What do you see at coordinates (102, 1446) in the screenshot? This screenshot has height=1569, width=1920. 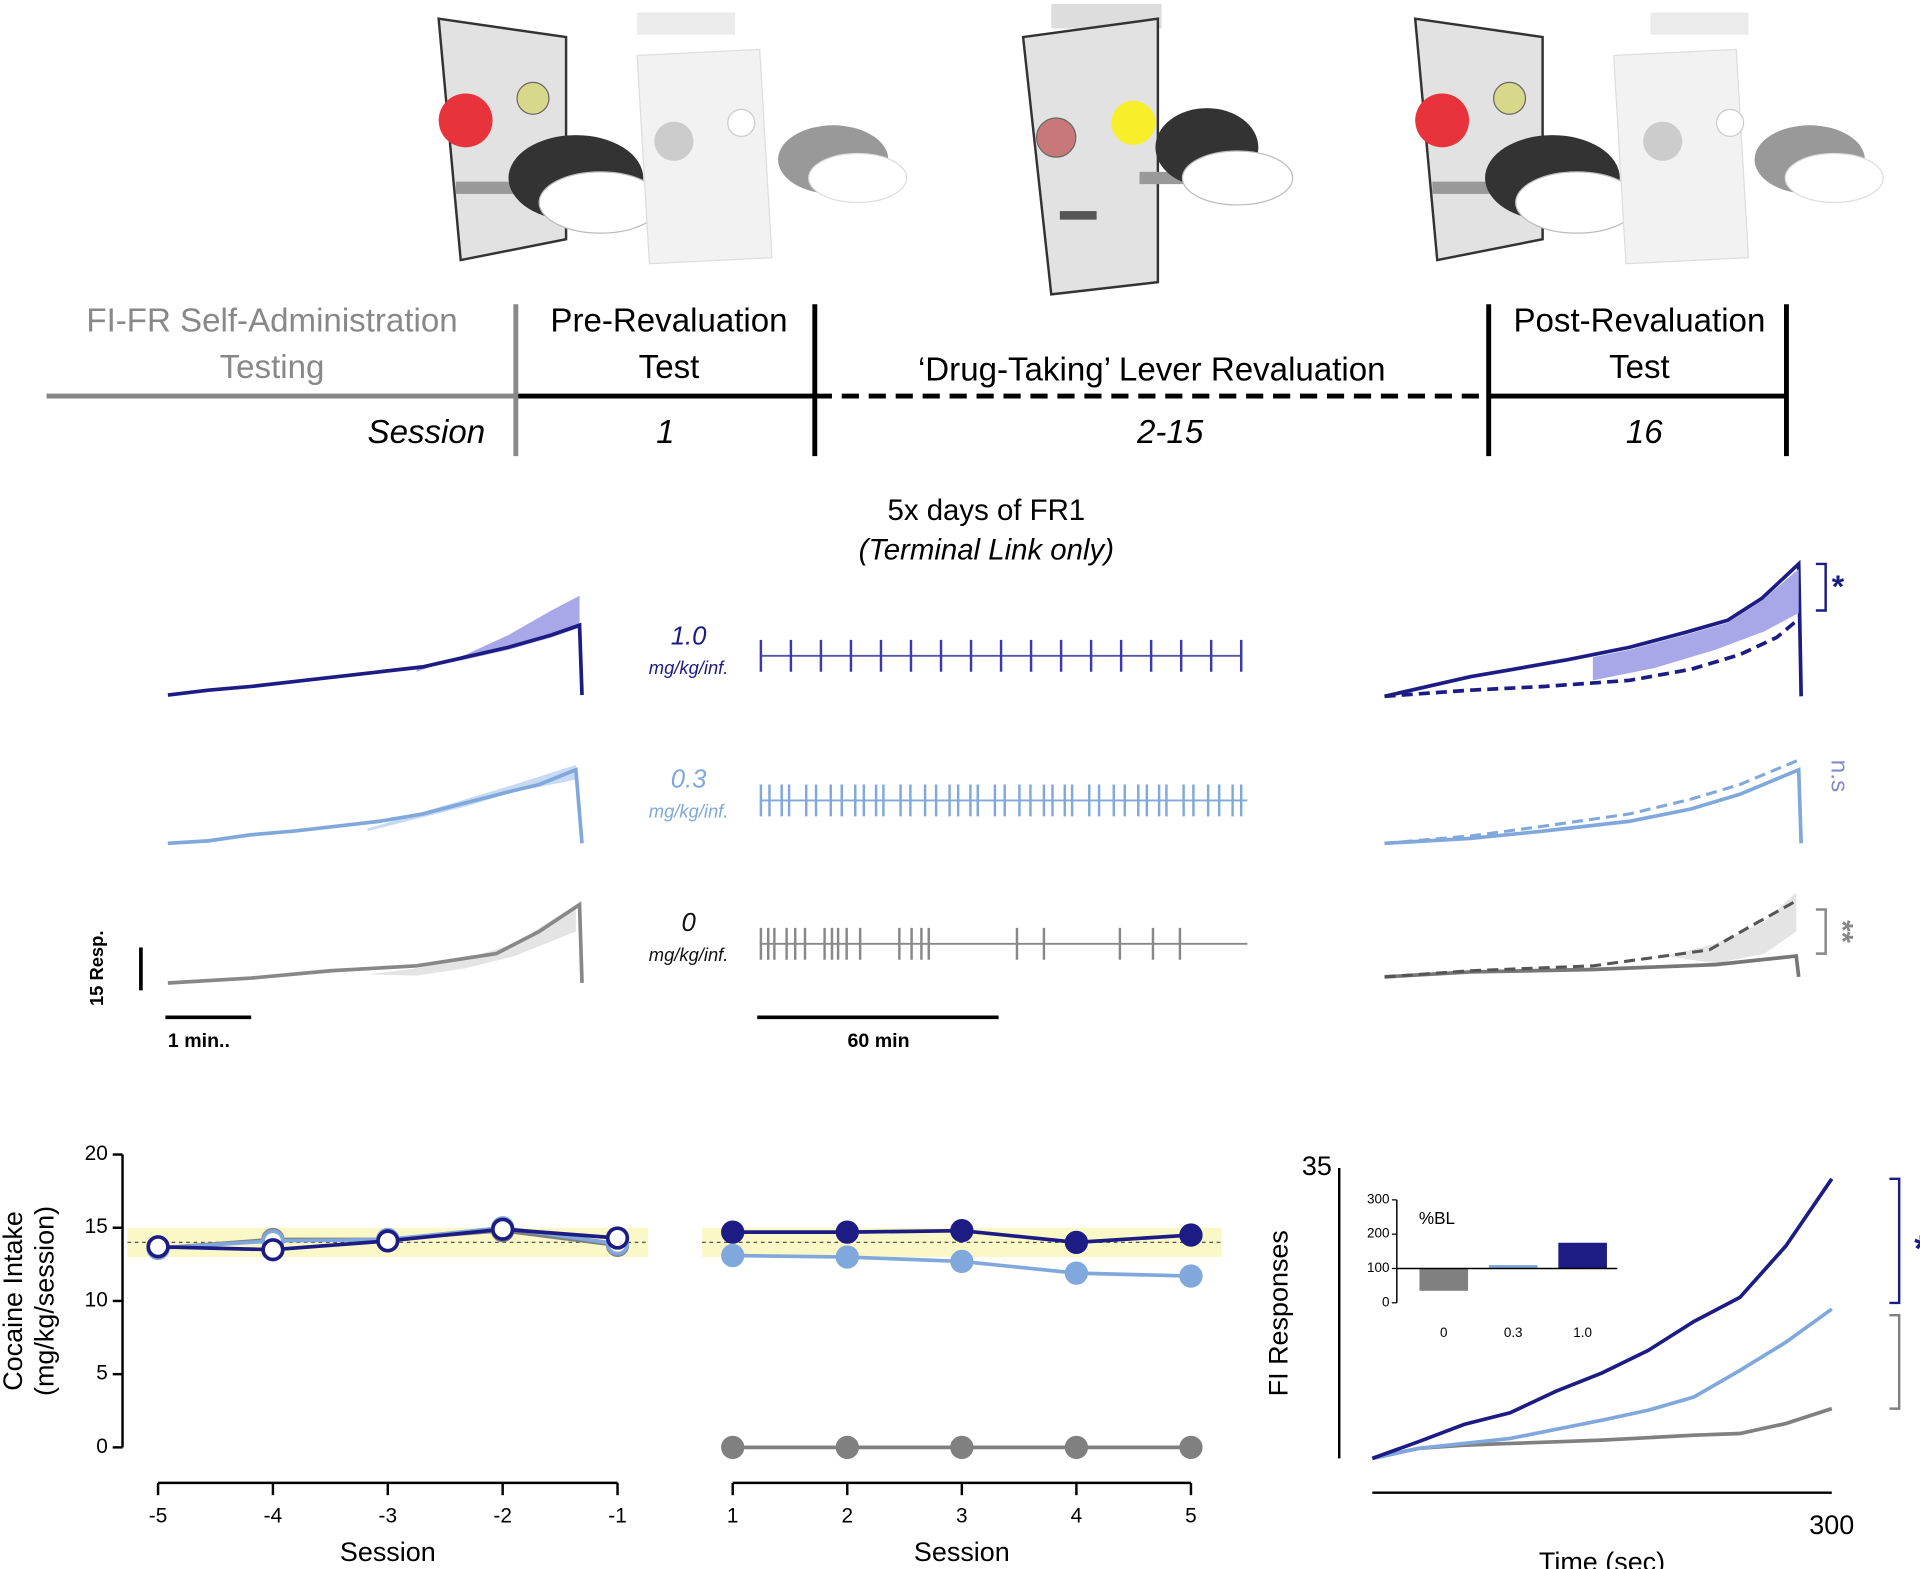 I see `y-tick-label: 0` at bounding box center [102, 1446].